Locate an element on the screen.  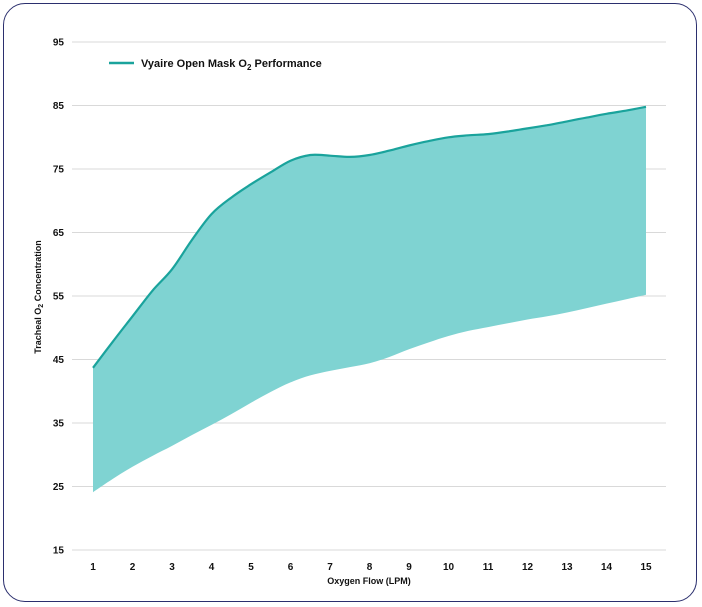
y-tick-label: 55 is located at coordinates (59, 297).